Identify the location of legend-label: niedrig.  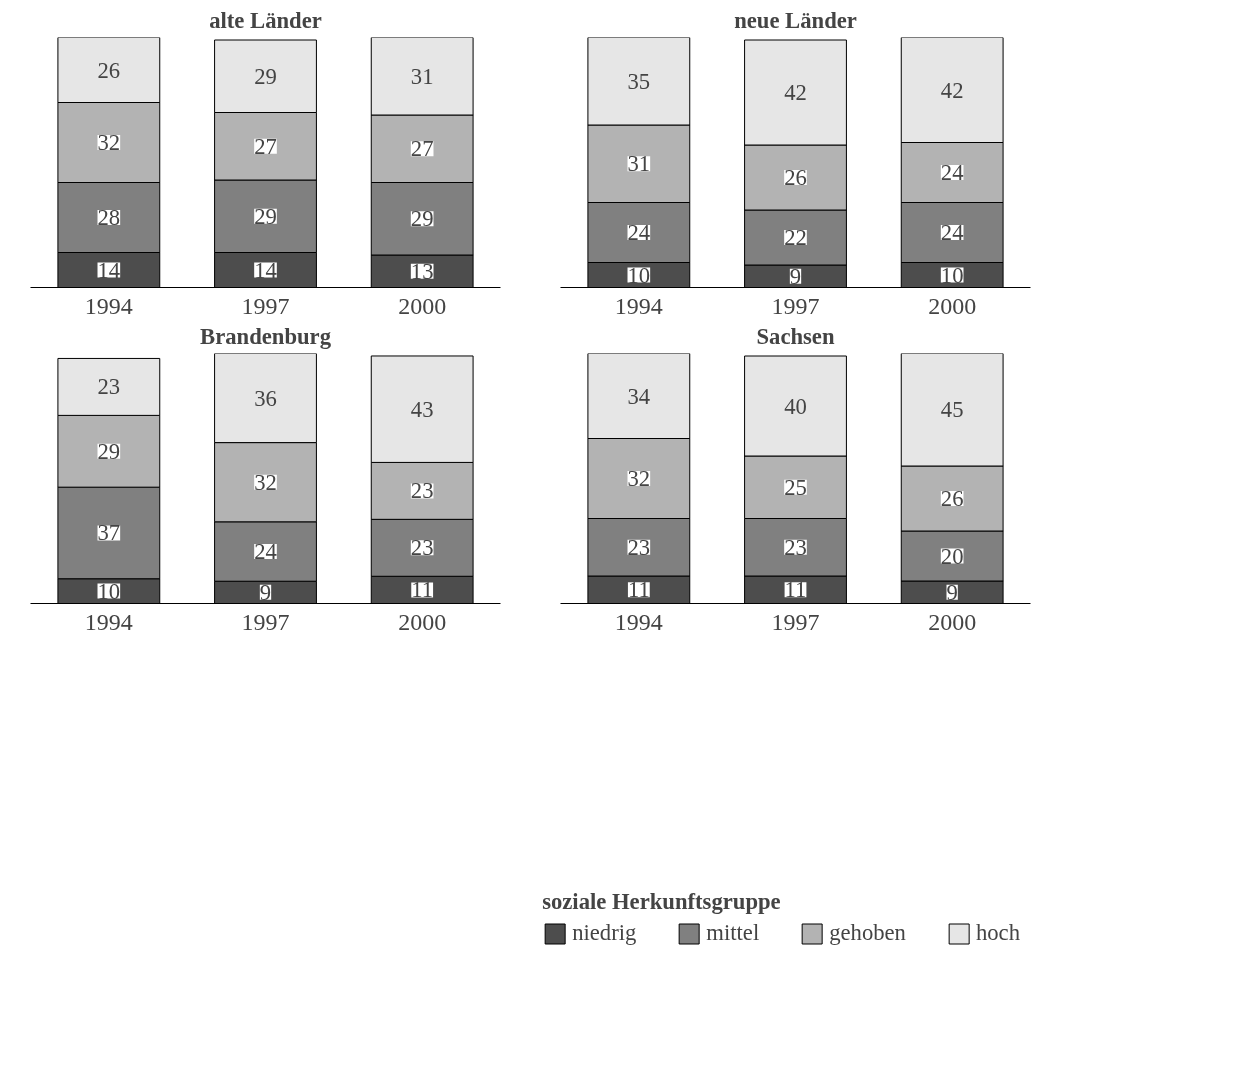
(604, 933).